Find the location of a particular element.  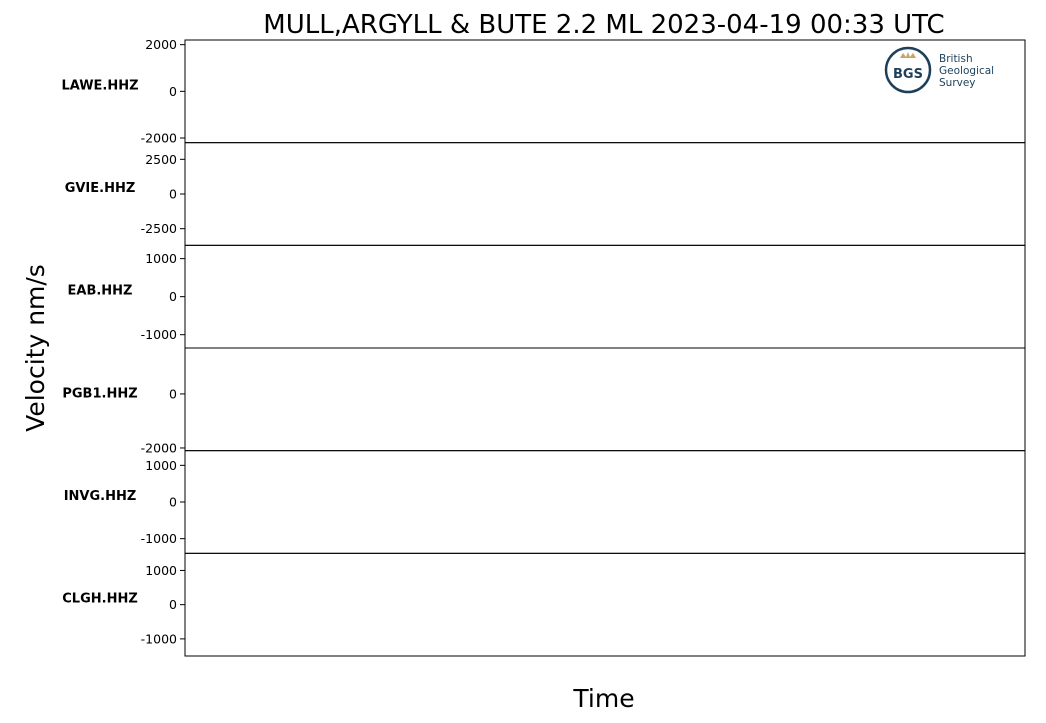

panel-invg-hhz: 1000 0 -1000 INVG.HHZ is located at coordinates (545, 502).